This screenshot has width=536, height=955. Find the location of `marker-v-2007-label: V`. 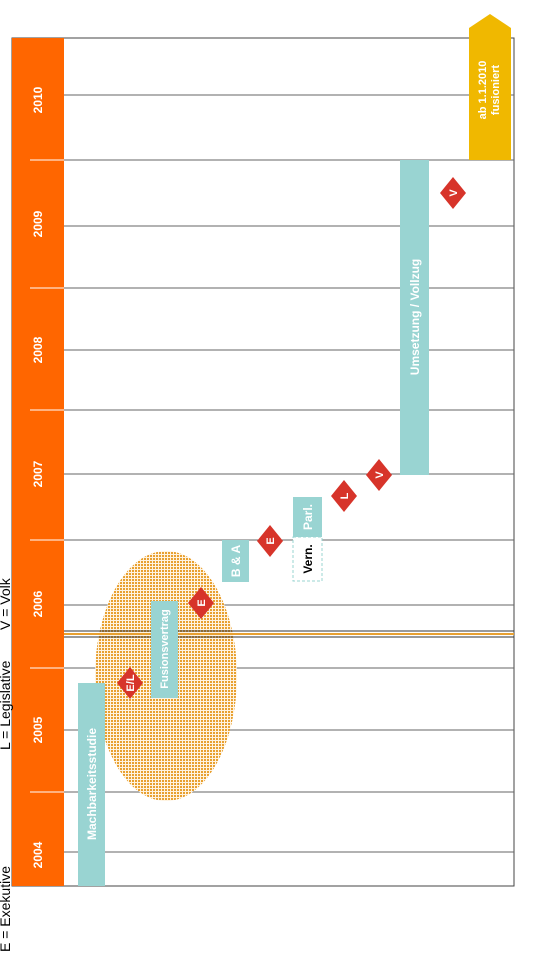

marker-v-2007-label: V is located at coordinates (380, 475).